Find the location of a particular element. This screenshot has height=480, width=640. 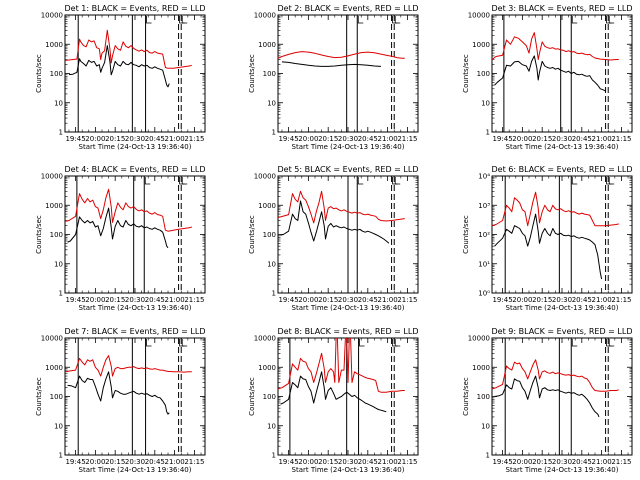

panel-title: Det 4: BLACK = Events, RED = LLD is located at coordinates (135, 169).